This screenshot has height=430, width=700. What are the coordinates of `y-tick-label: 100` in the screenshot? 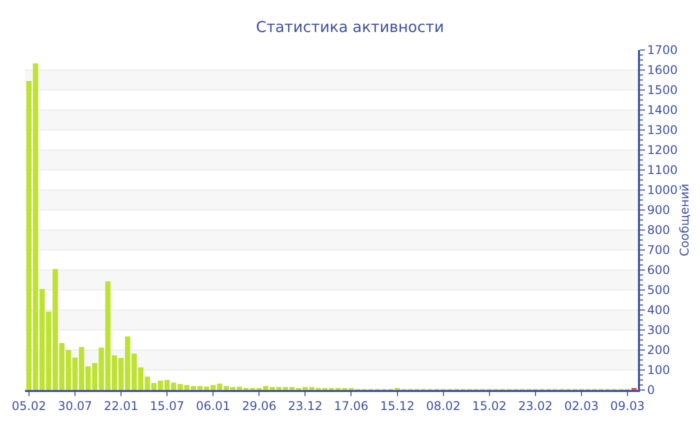 It's located at (658, 370).